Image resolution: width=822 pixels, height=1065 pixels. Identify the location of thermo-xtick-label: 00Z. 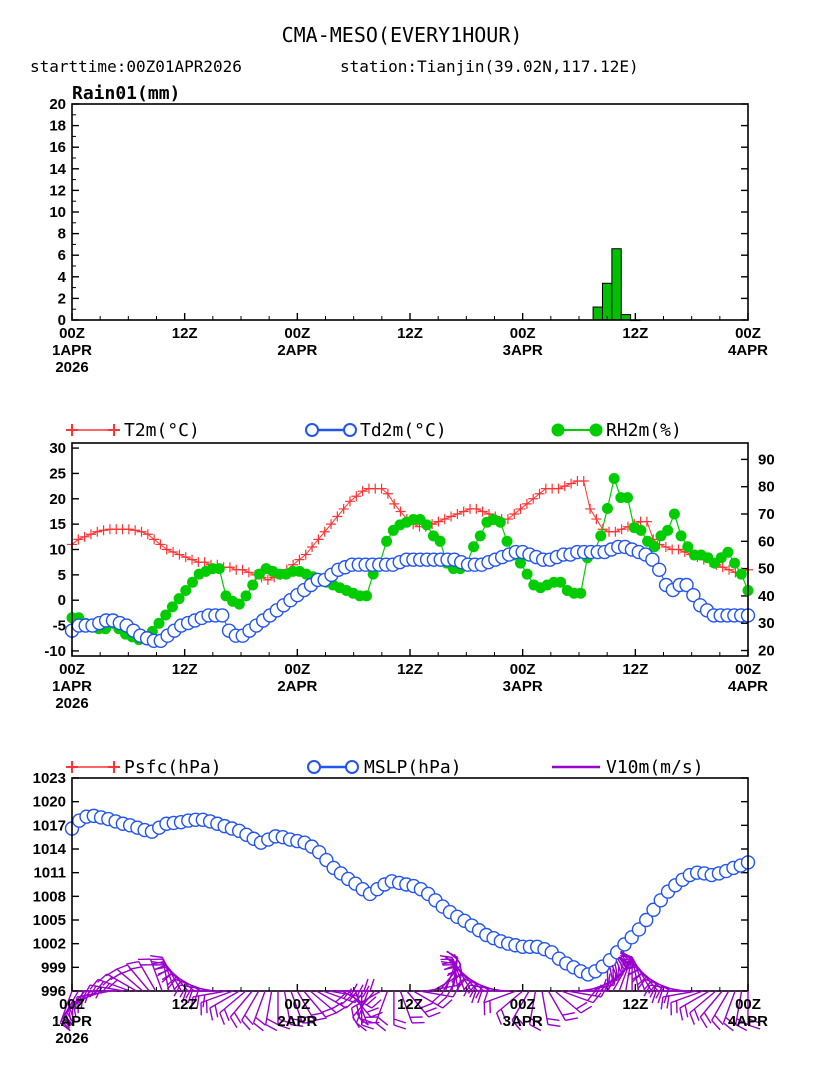
(523, 669).